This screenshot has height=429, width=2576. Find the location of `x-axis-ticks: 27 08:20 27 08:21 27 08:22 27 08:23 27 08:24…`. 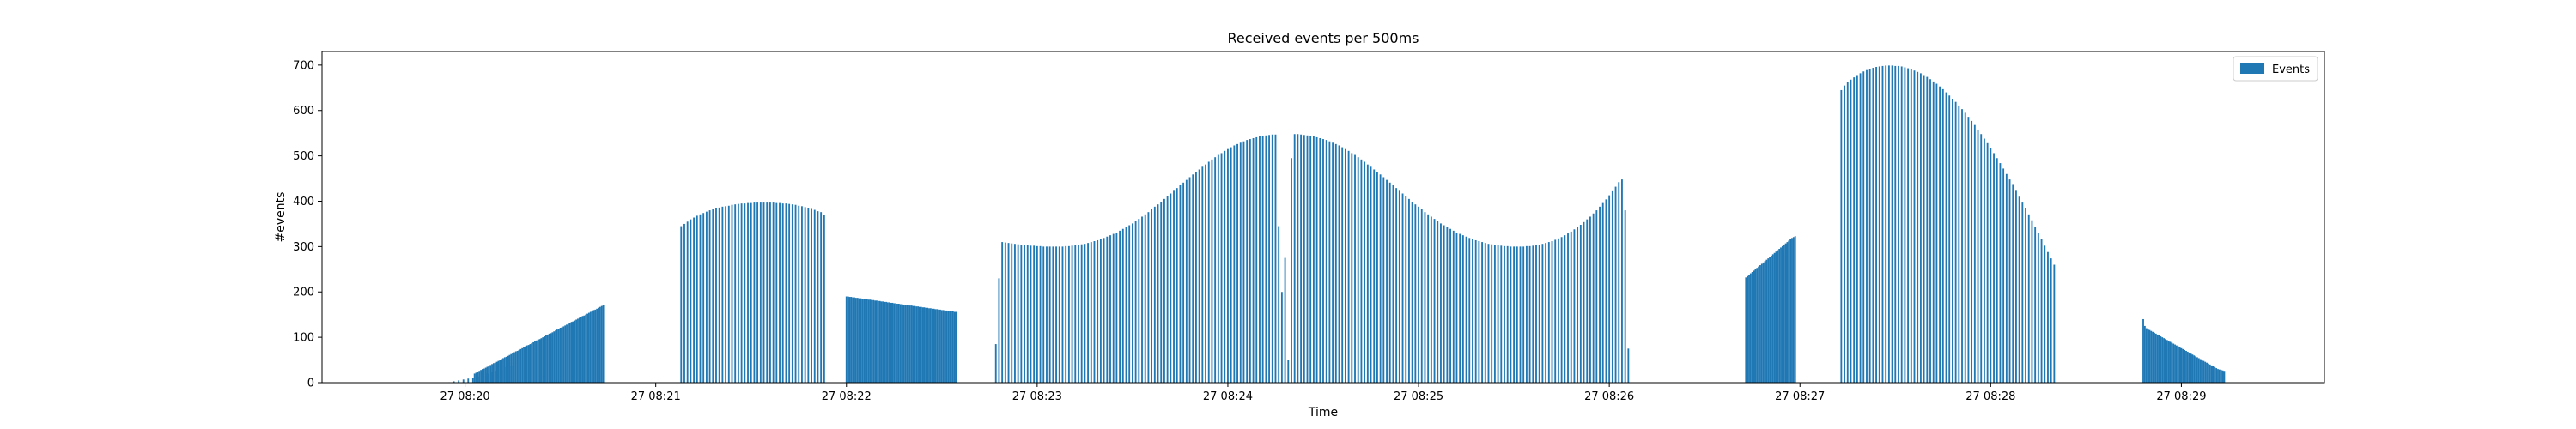

x-axis-ticks: 27 08:20 27 08:21 27 08:22 27 08:23 27 08:24… is located at coordinates (1323, 393).